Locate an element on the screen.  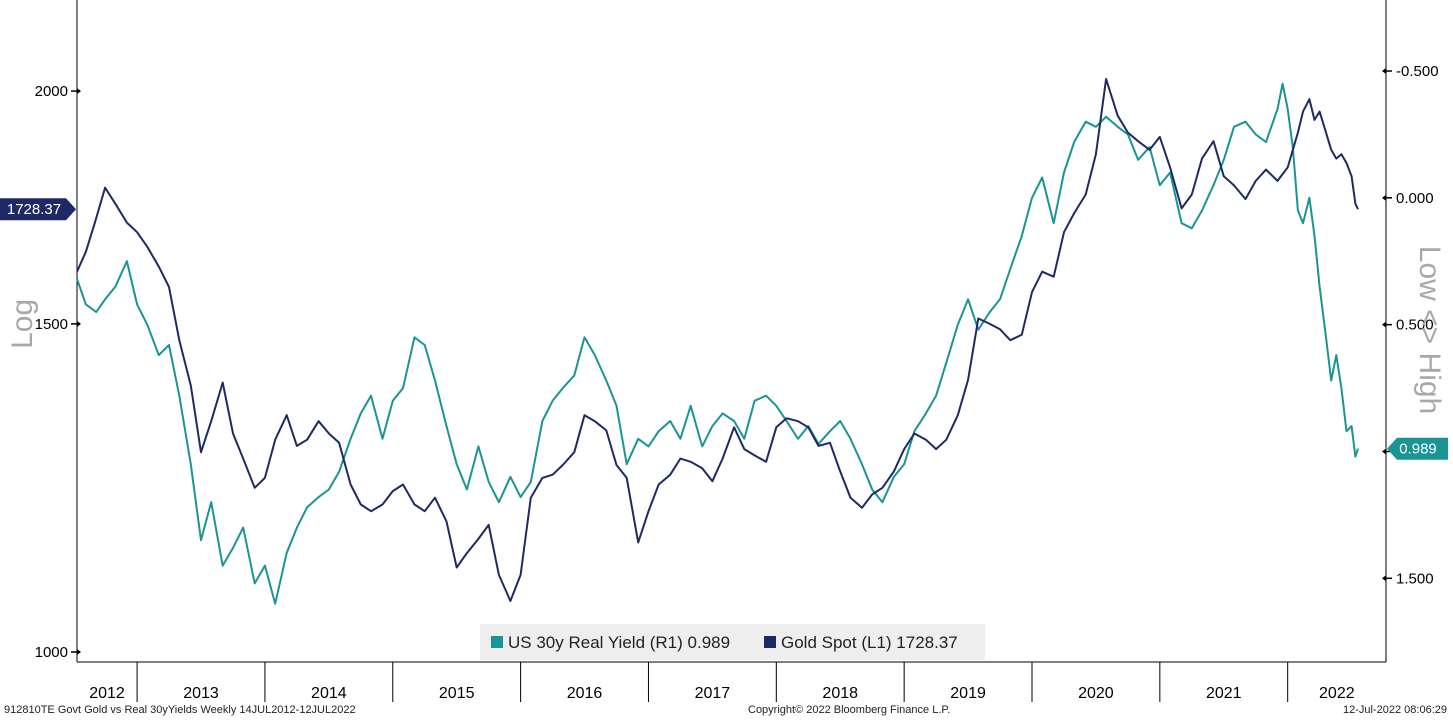
legend-box is located at coordinates (732, 642).